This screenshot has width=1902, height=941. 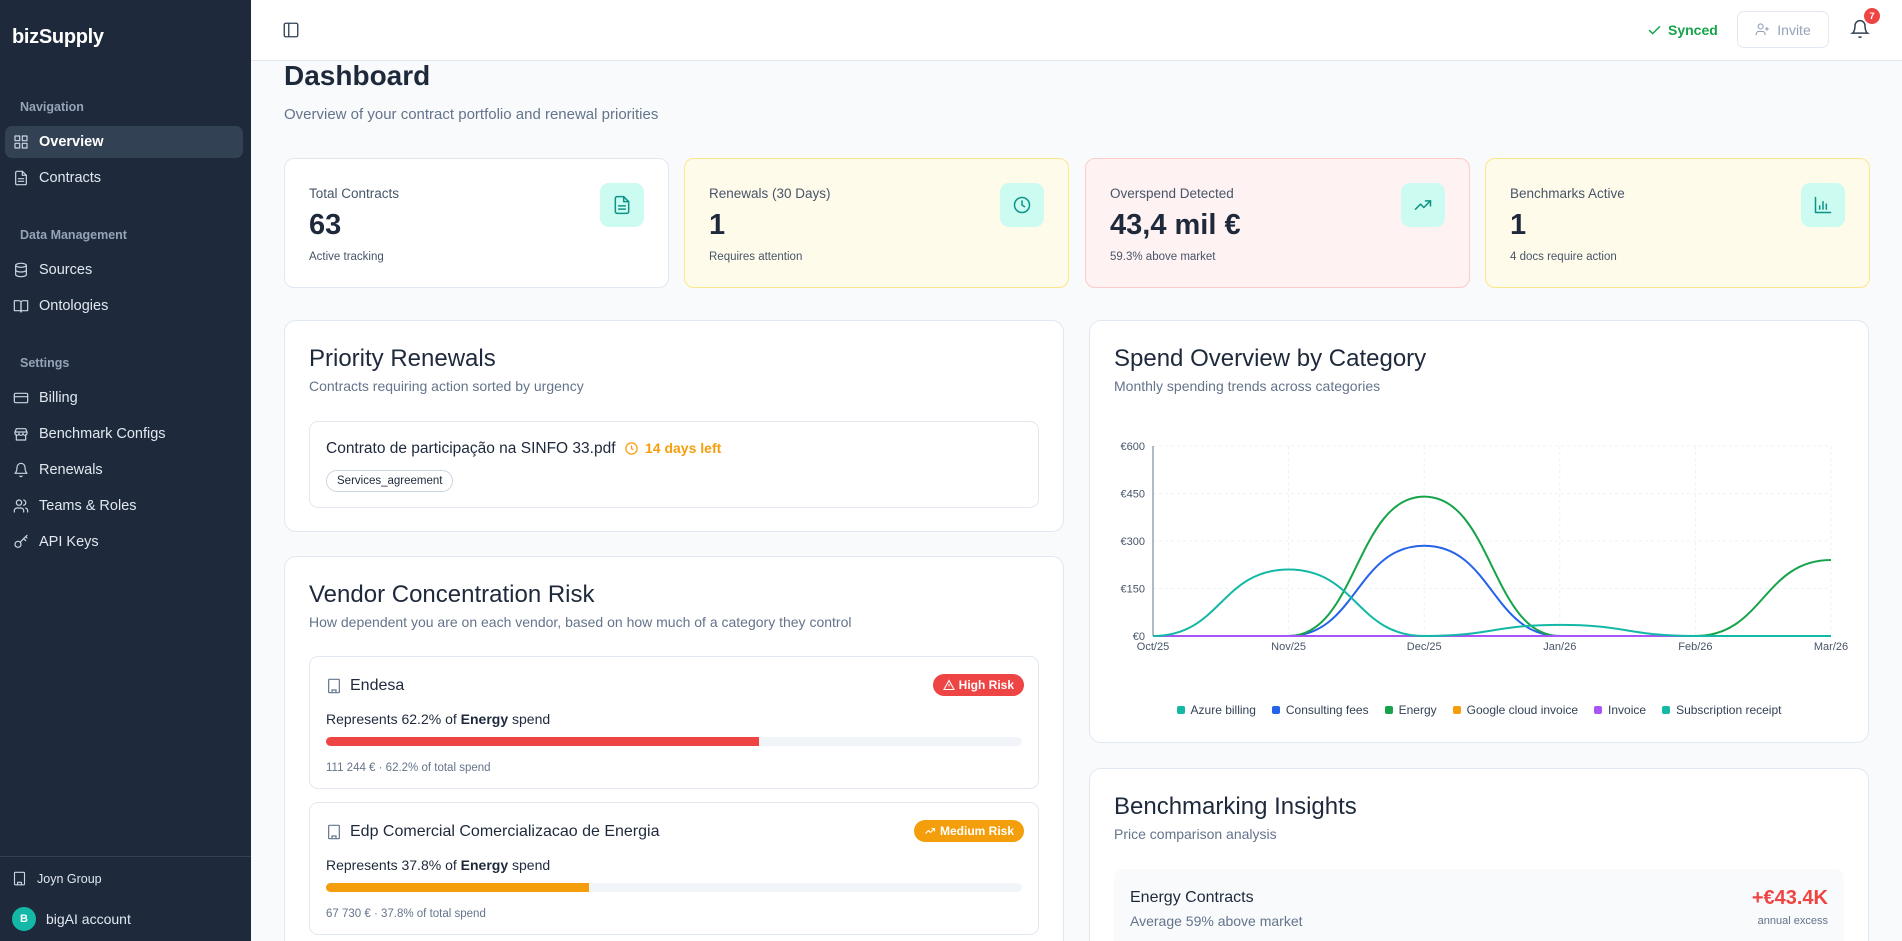 I want to click on vendor-spend-meta: 111 244 € · 62.2% of total spend, so click(x=408, y=768).